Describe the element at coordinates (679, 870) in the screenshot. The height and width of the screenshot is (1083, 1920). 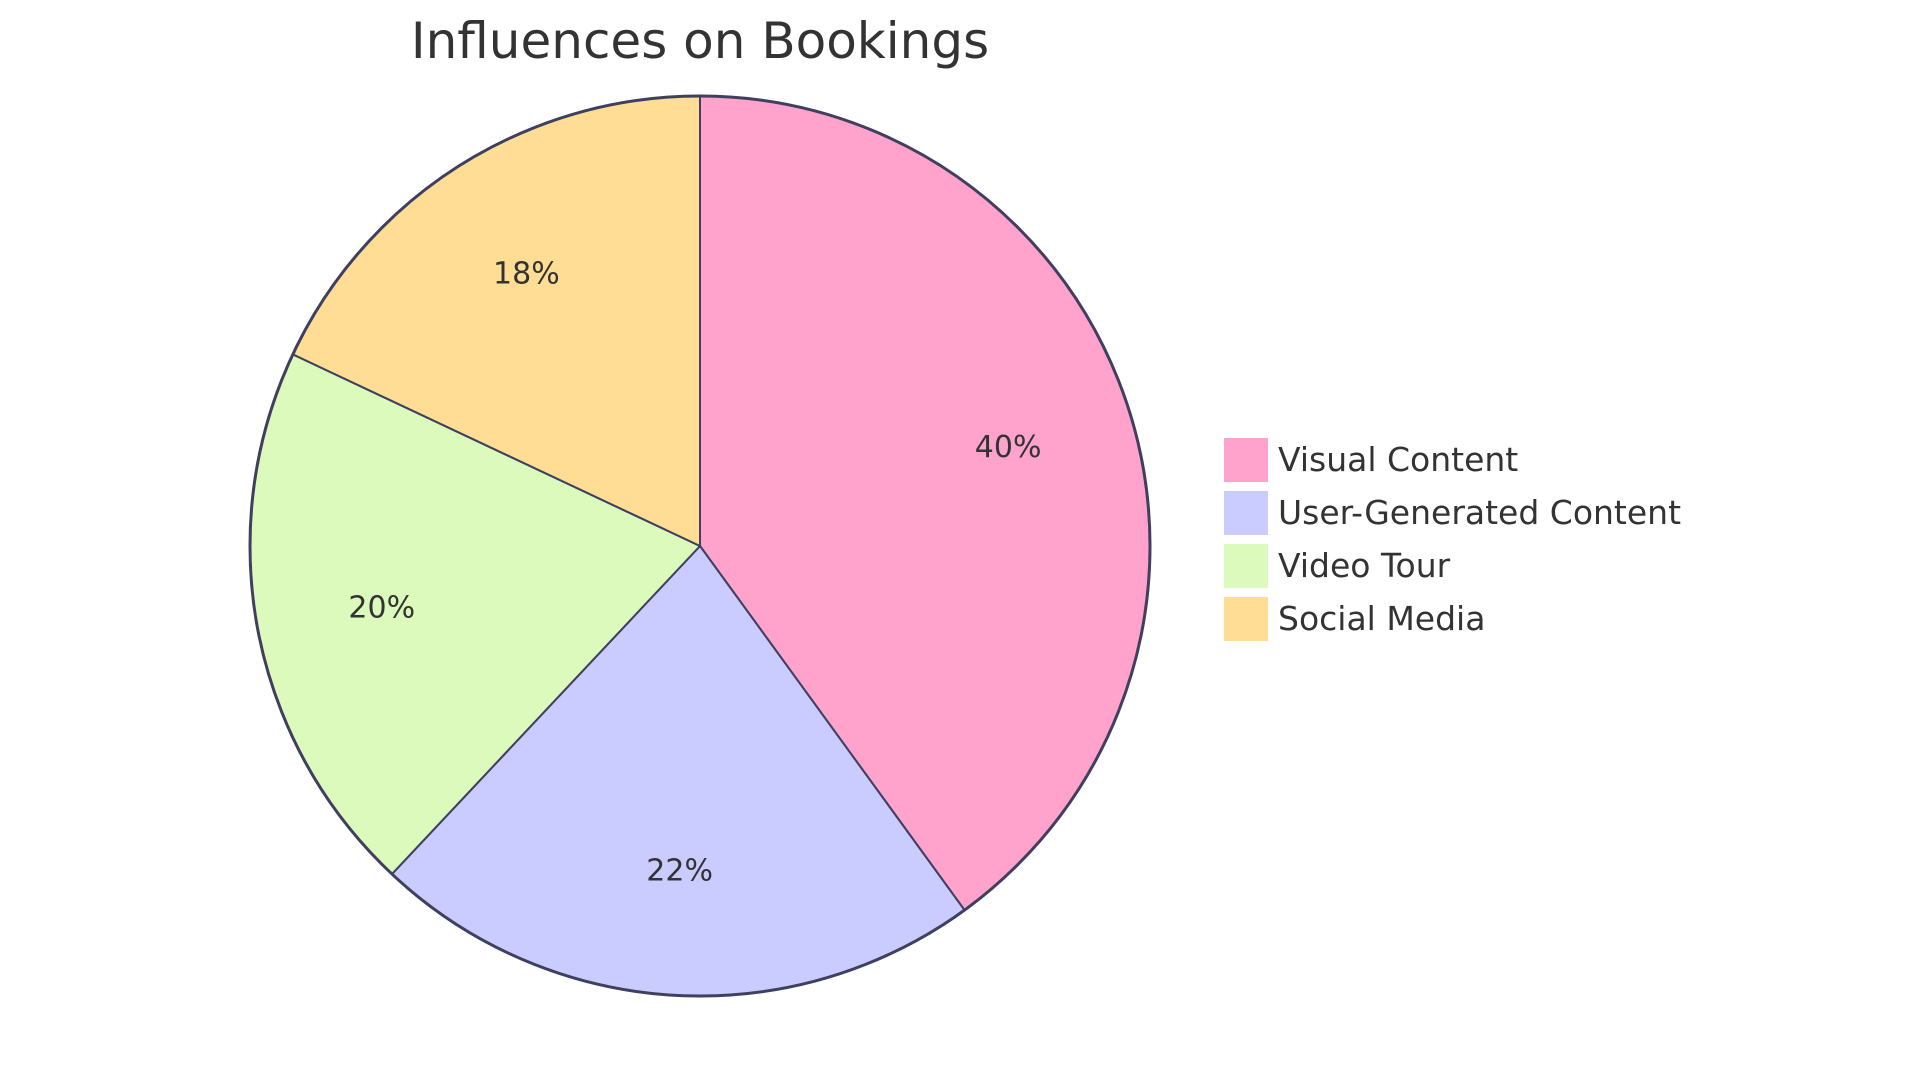
I see `slice-label-user-generated-content: 22%` at that location.